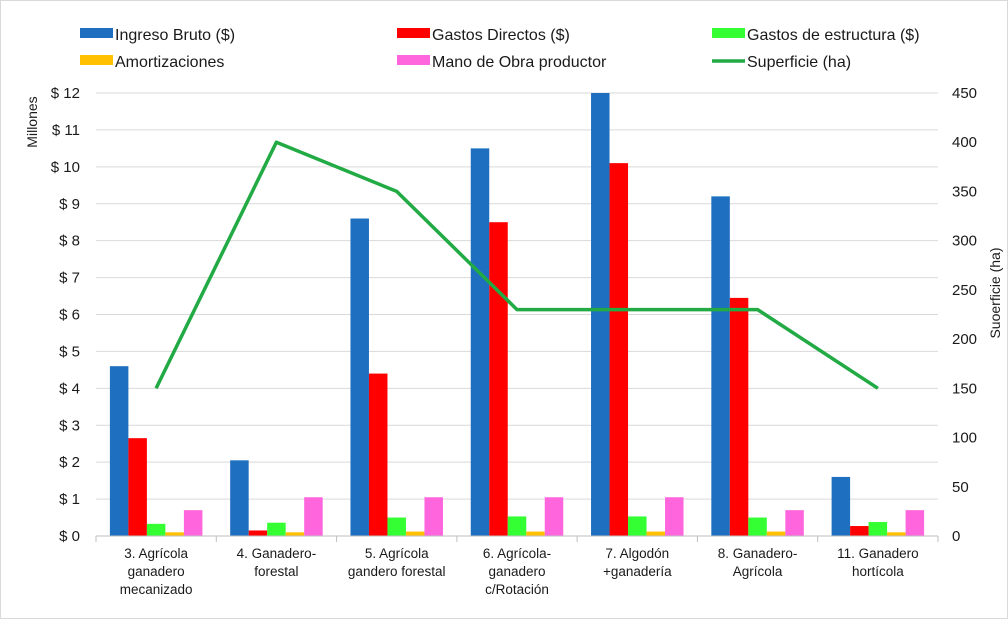 This screenshot has width=1008, height=624. What do you see at coordinates (964, 339) in the screenshot?
I see `y-right-tick-label: 200` at bounding box center [964, 339].